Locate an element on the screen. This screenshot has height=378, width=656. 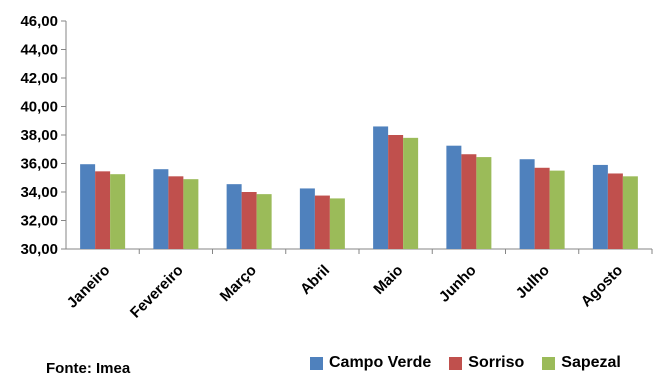
x-tick-label: Maio is located at coordinates (388, 280).